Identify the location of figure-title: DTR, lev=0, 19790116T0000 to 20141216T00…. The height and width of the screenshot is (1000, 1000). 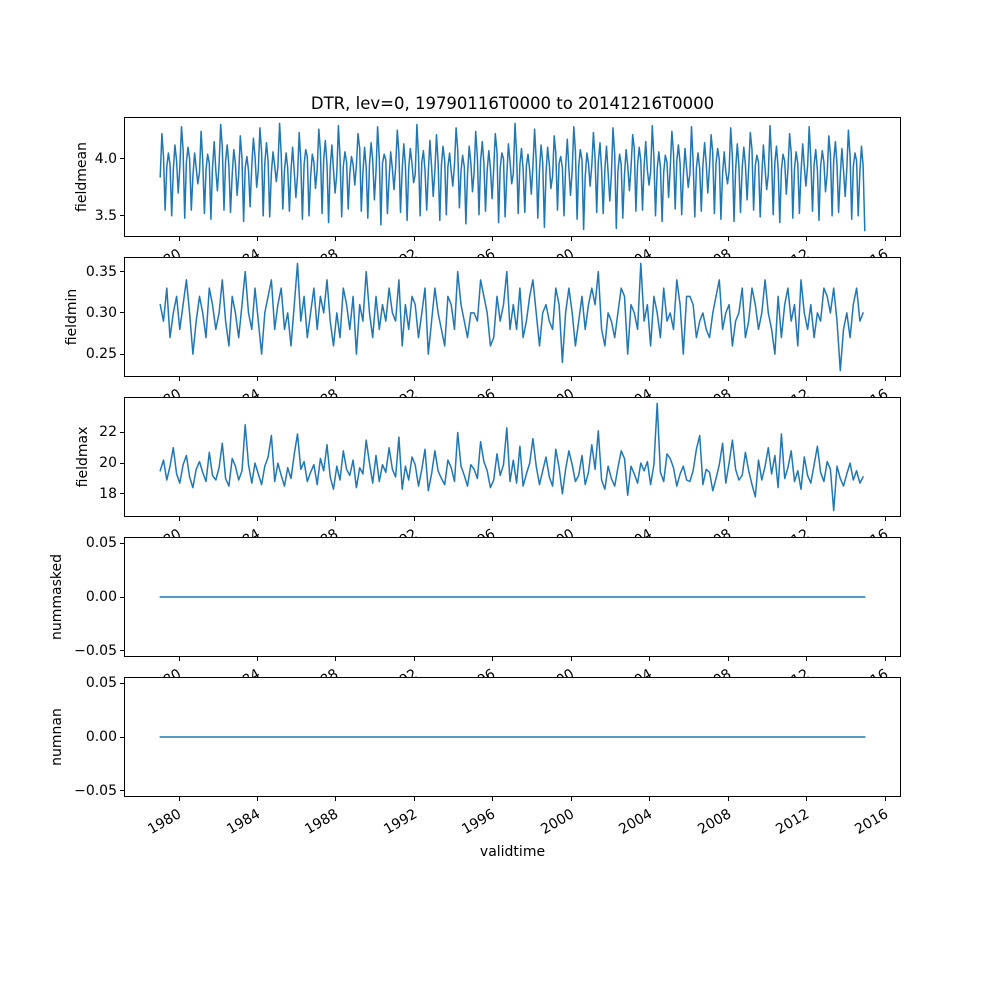
(512, 103).